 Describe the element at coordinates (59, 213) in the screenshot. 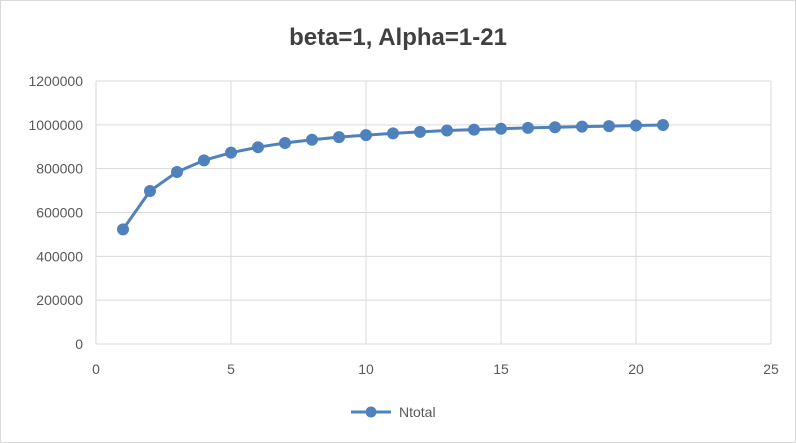

I see `y-tick-label: 600000` at that location.